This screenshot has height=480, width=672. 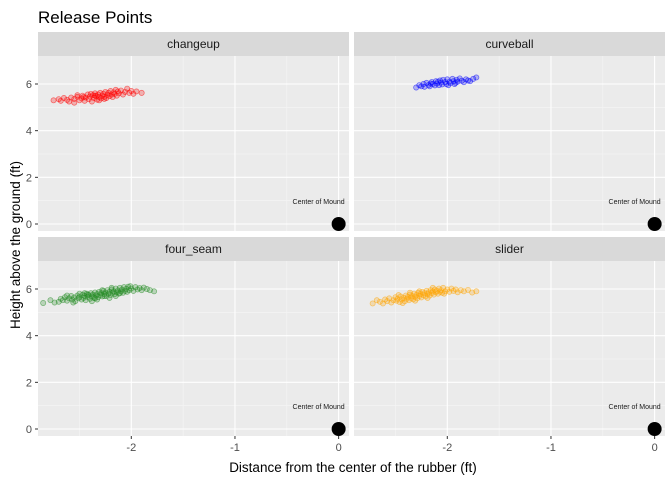 I want to click on y-axis-ticks: 0 2 4 6 0 2 4 6, so click(x=32, y=257).